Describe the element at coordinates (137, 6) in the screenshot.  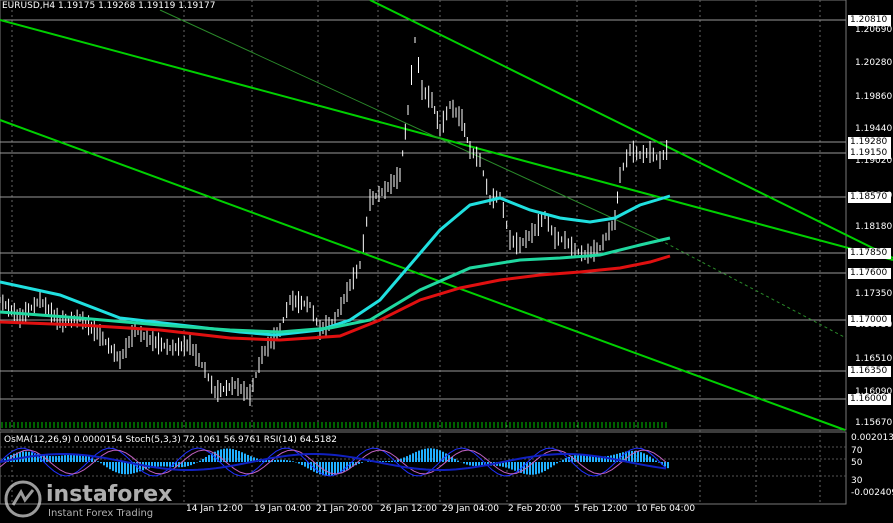
I see `chart-quote: 1.19175 1.19268 1.19119 1.19177` at that location.